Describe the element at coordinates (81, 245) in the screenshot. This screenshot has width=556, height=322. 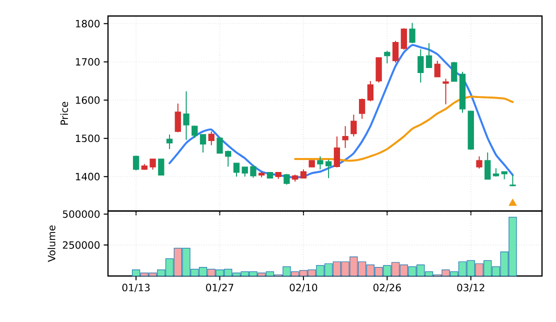
I see `y-tick-label: 250000` at that location.